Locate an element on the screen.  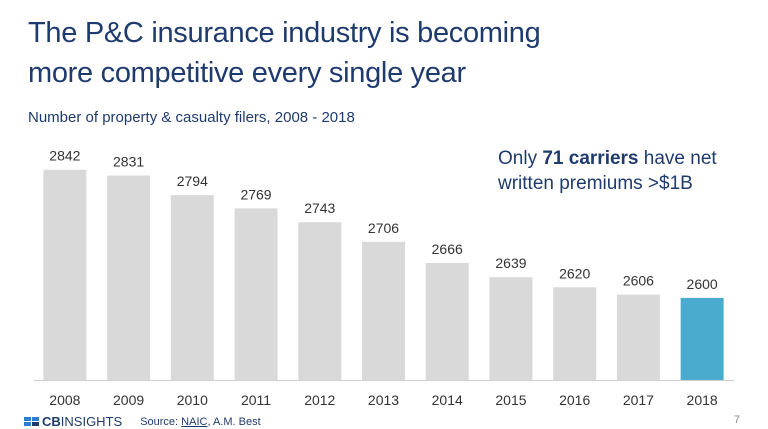
footer: CB INSIGHTS Source: NAIC, A.M. Best is located at coordinates (142, 421).